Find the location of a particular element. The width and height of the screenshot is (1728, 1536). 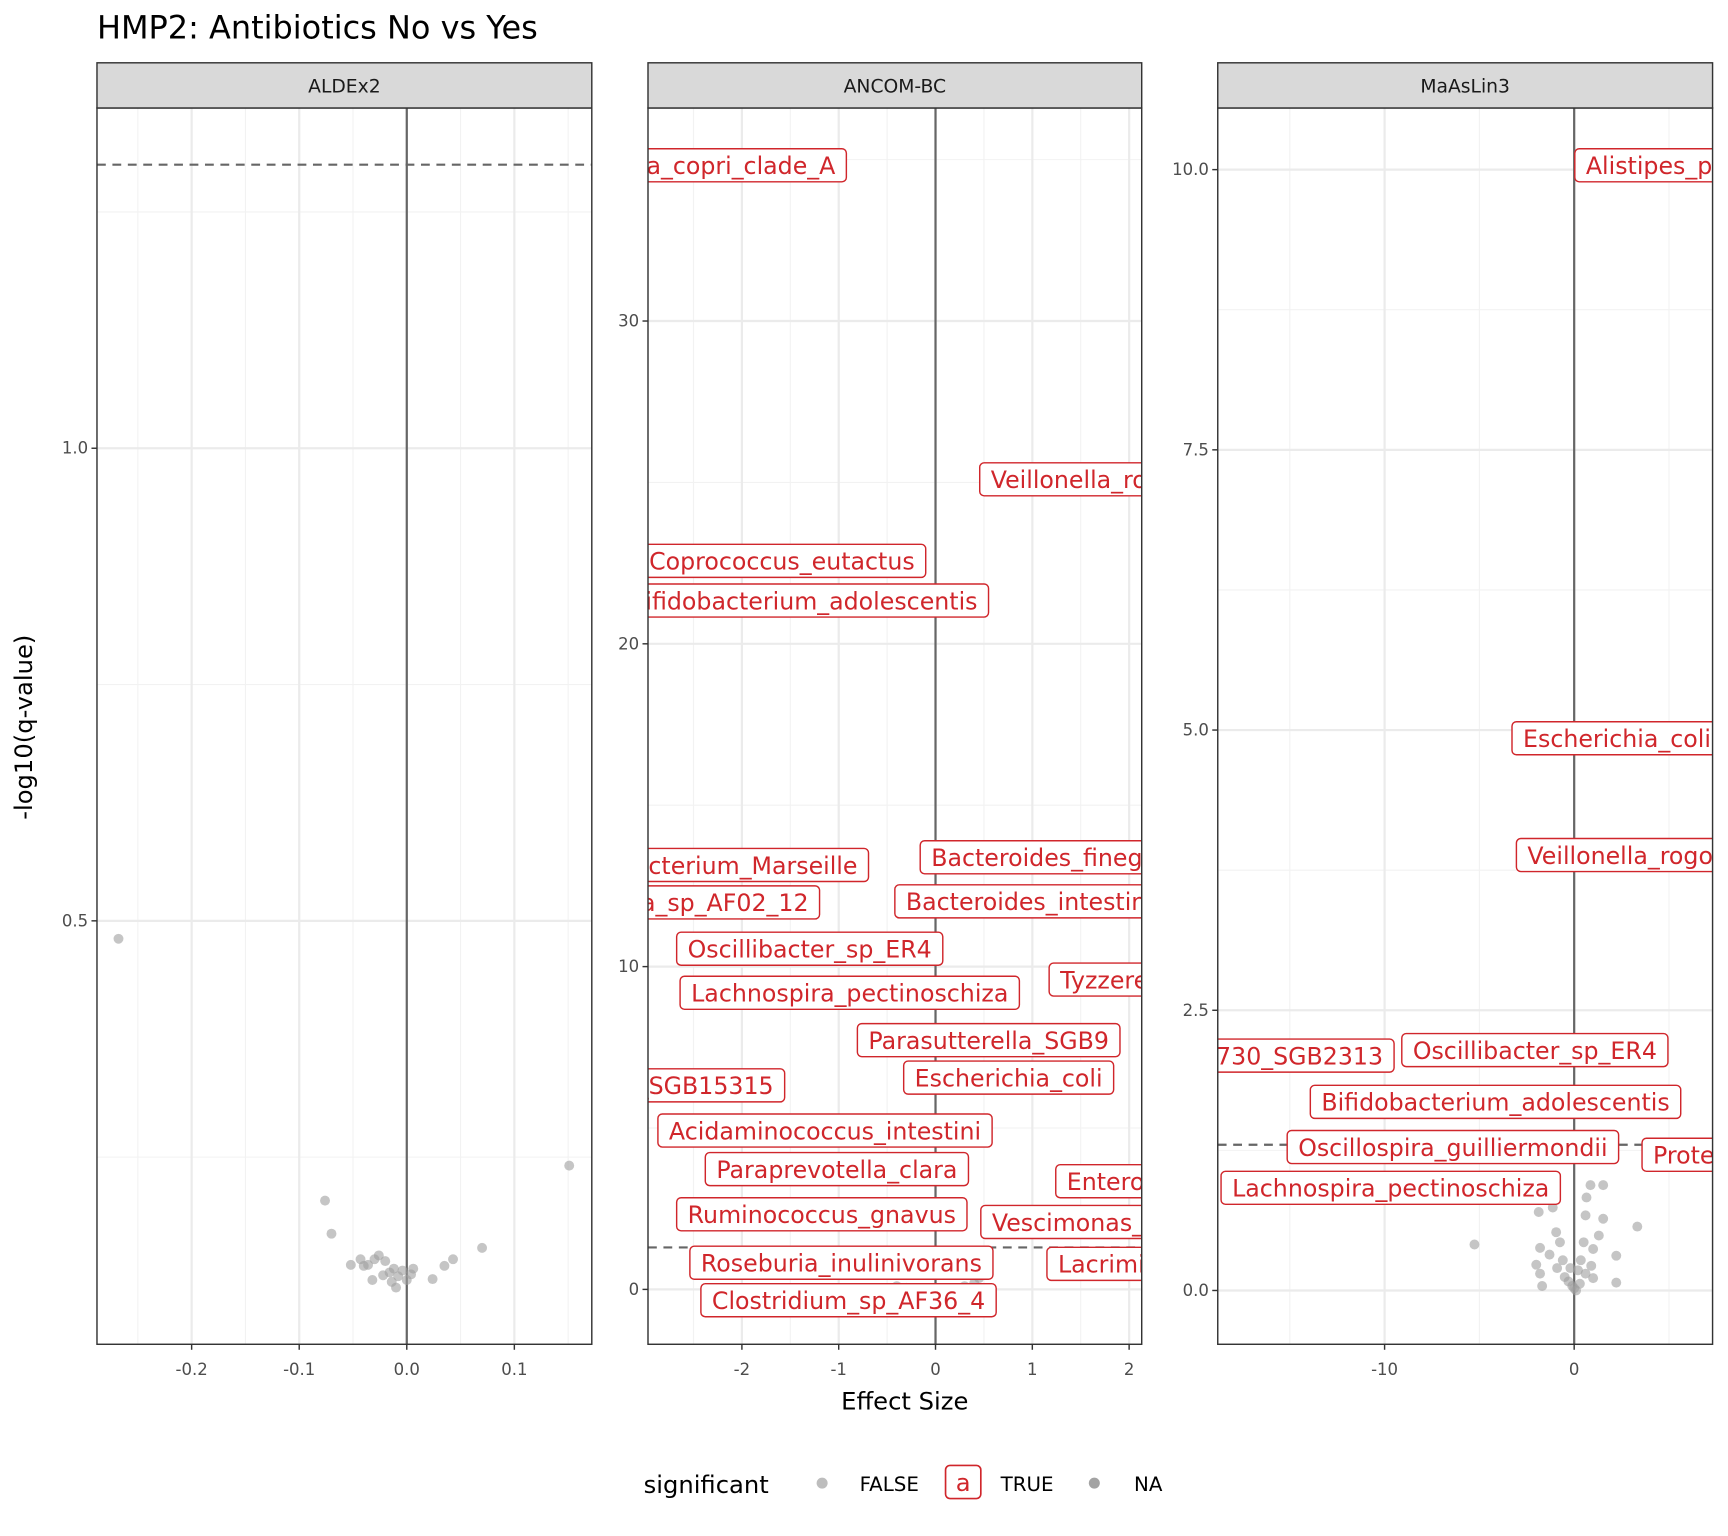

label-text: Enterocloster_bolteae is located at coordinates (1196, 1182).